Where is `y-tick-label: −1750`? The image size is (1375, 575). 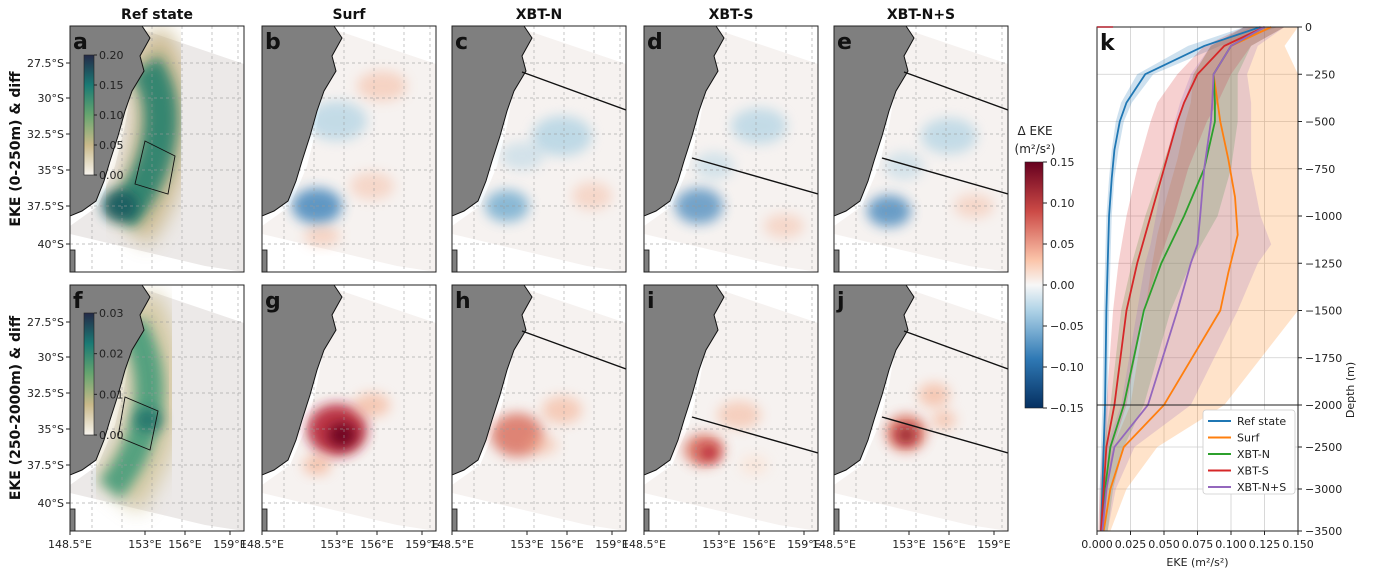
y-tick-label: −1750 is located at coordinates (1323, 358).